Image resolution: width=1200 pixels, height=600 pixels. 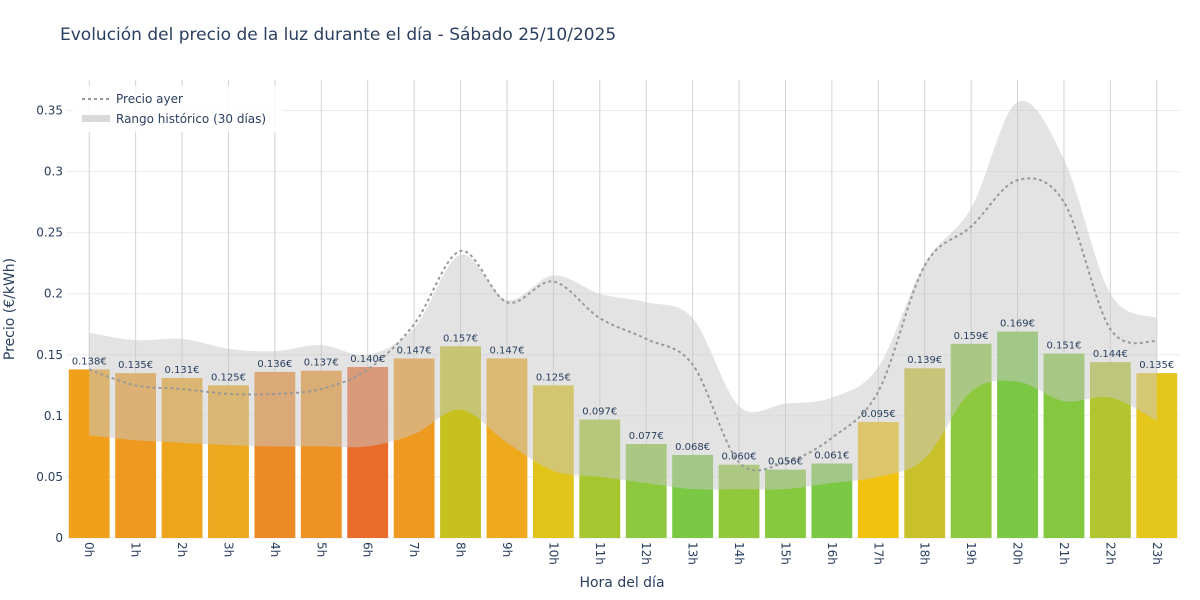 What do you see at coordinates (321, 363) in the screenshot?
I see `bar-label-5h: 0.137€` at bounding box center [321, 363].